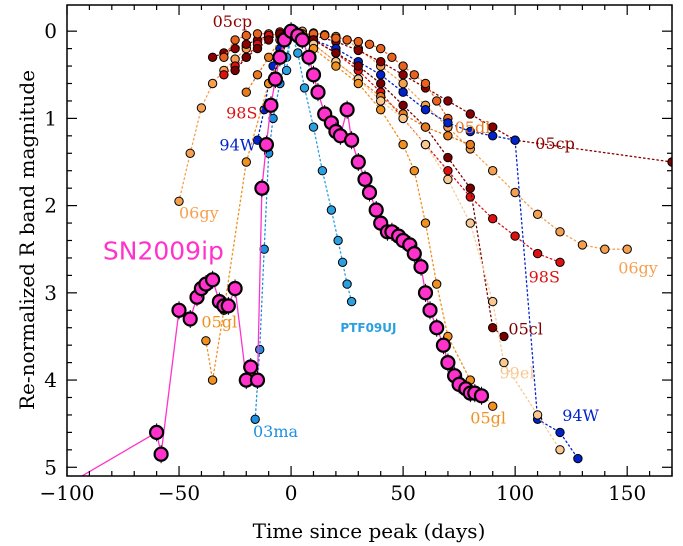 The width and height of the screenshot is (683, 546). Describe the element at coordinates (50, 467) in the screenshot. I see `y-tick-label: 5` at that location.